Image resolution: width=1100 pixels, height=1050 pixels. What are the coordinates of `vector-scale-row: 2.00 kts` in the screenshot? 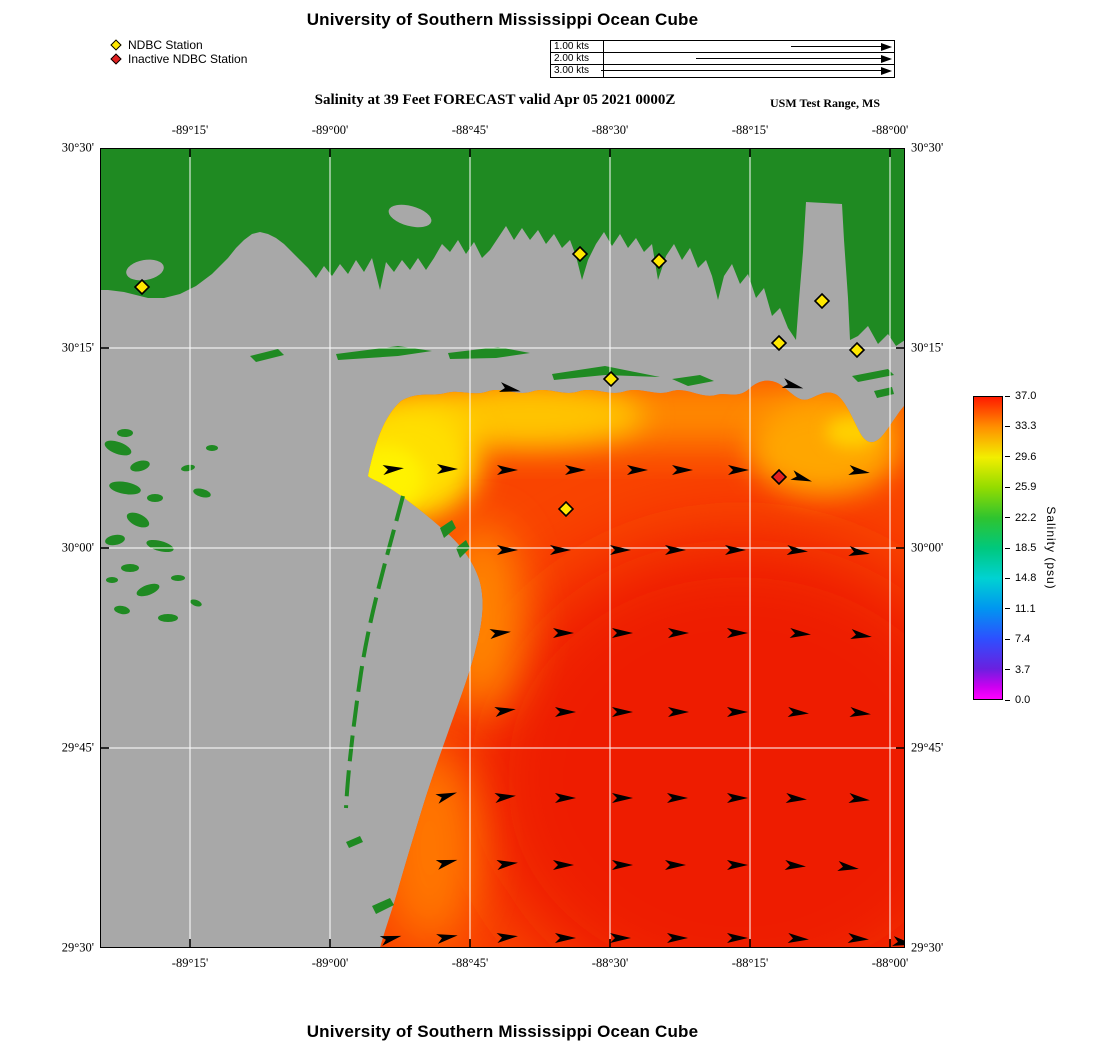 It's located at (722, 59).